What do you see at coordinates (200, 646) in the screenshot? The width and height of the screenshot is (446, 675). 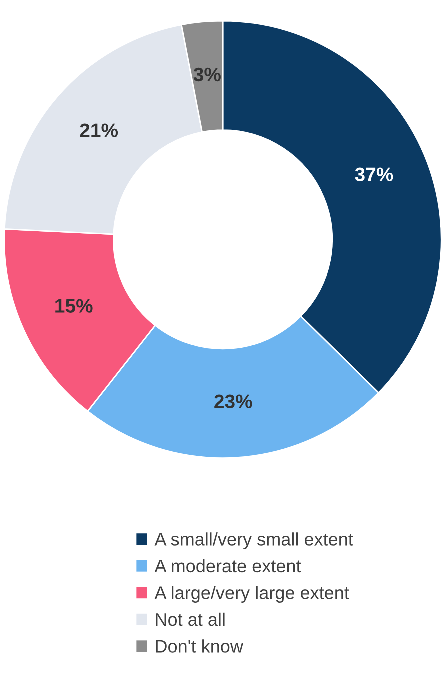 I see `legend-label: Don't know` at bounding box center [200, 646].